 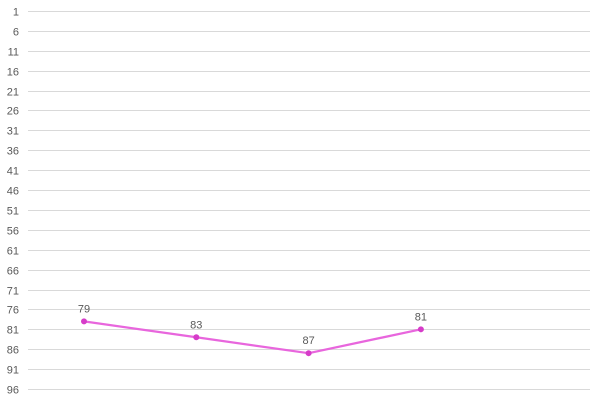 I want to click on y-tick-label: 26, so click(x=13, y=112).